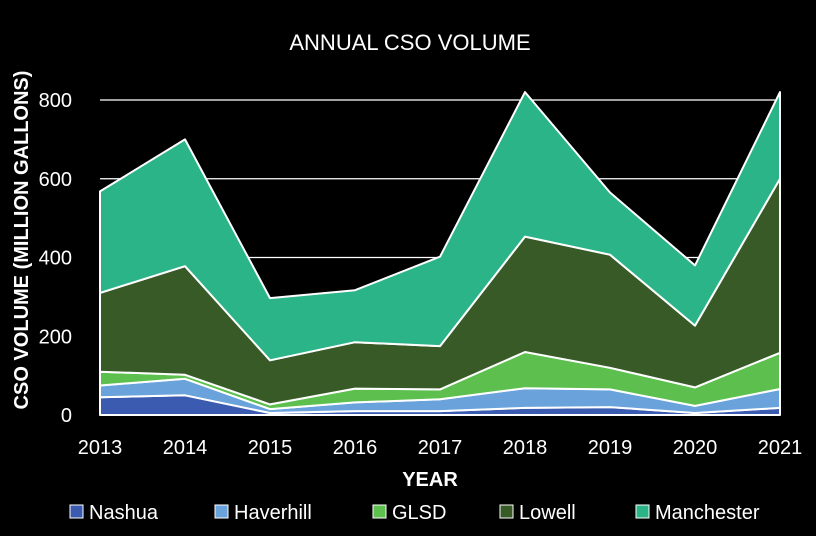 This screenshot has width=816, height=536. What do you see at coordinates (55, 180) in the screenshot?
I see `y-tick-label: 600` at bounding box center [55, 180].